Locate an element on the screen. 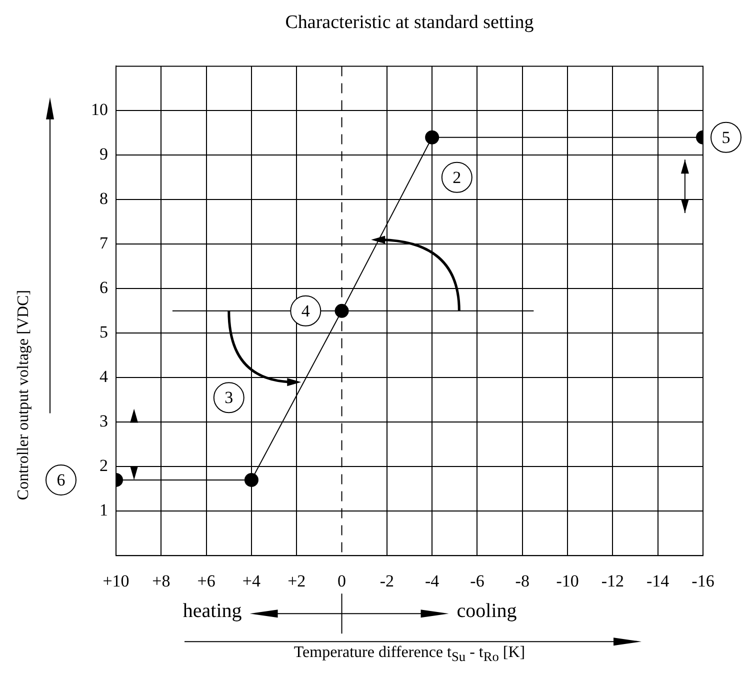 The height and width of the screenshot is (700, 756). x-tick-label: -8 is located at coordinates (522, 580).